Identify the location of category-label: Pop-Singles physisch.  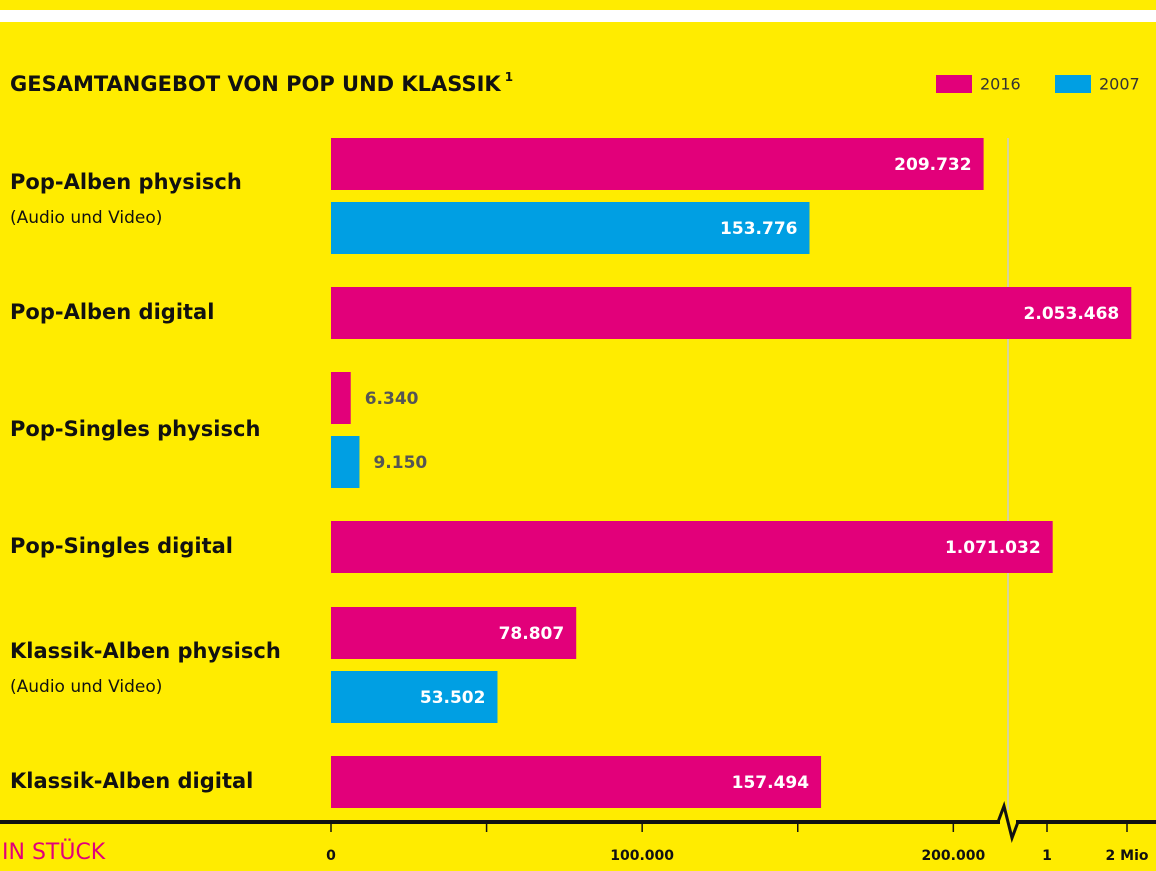
(135, 429).